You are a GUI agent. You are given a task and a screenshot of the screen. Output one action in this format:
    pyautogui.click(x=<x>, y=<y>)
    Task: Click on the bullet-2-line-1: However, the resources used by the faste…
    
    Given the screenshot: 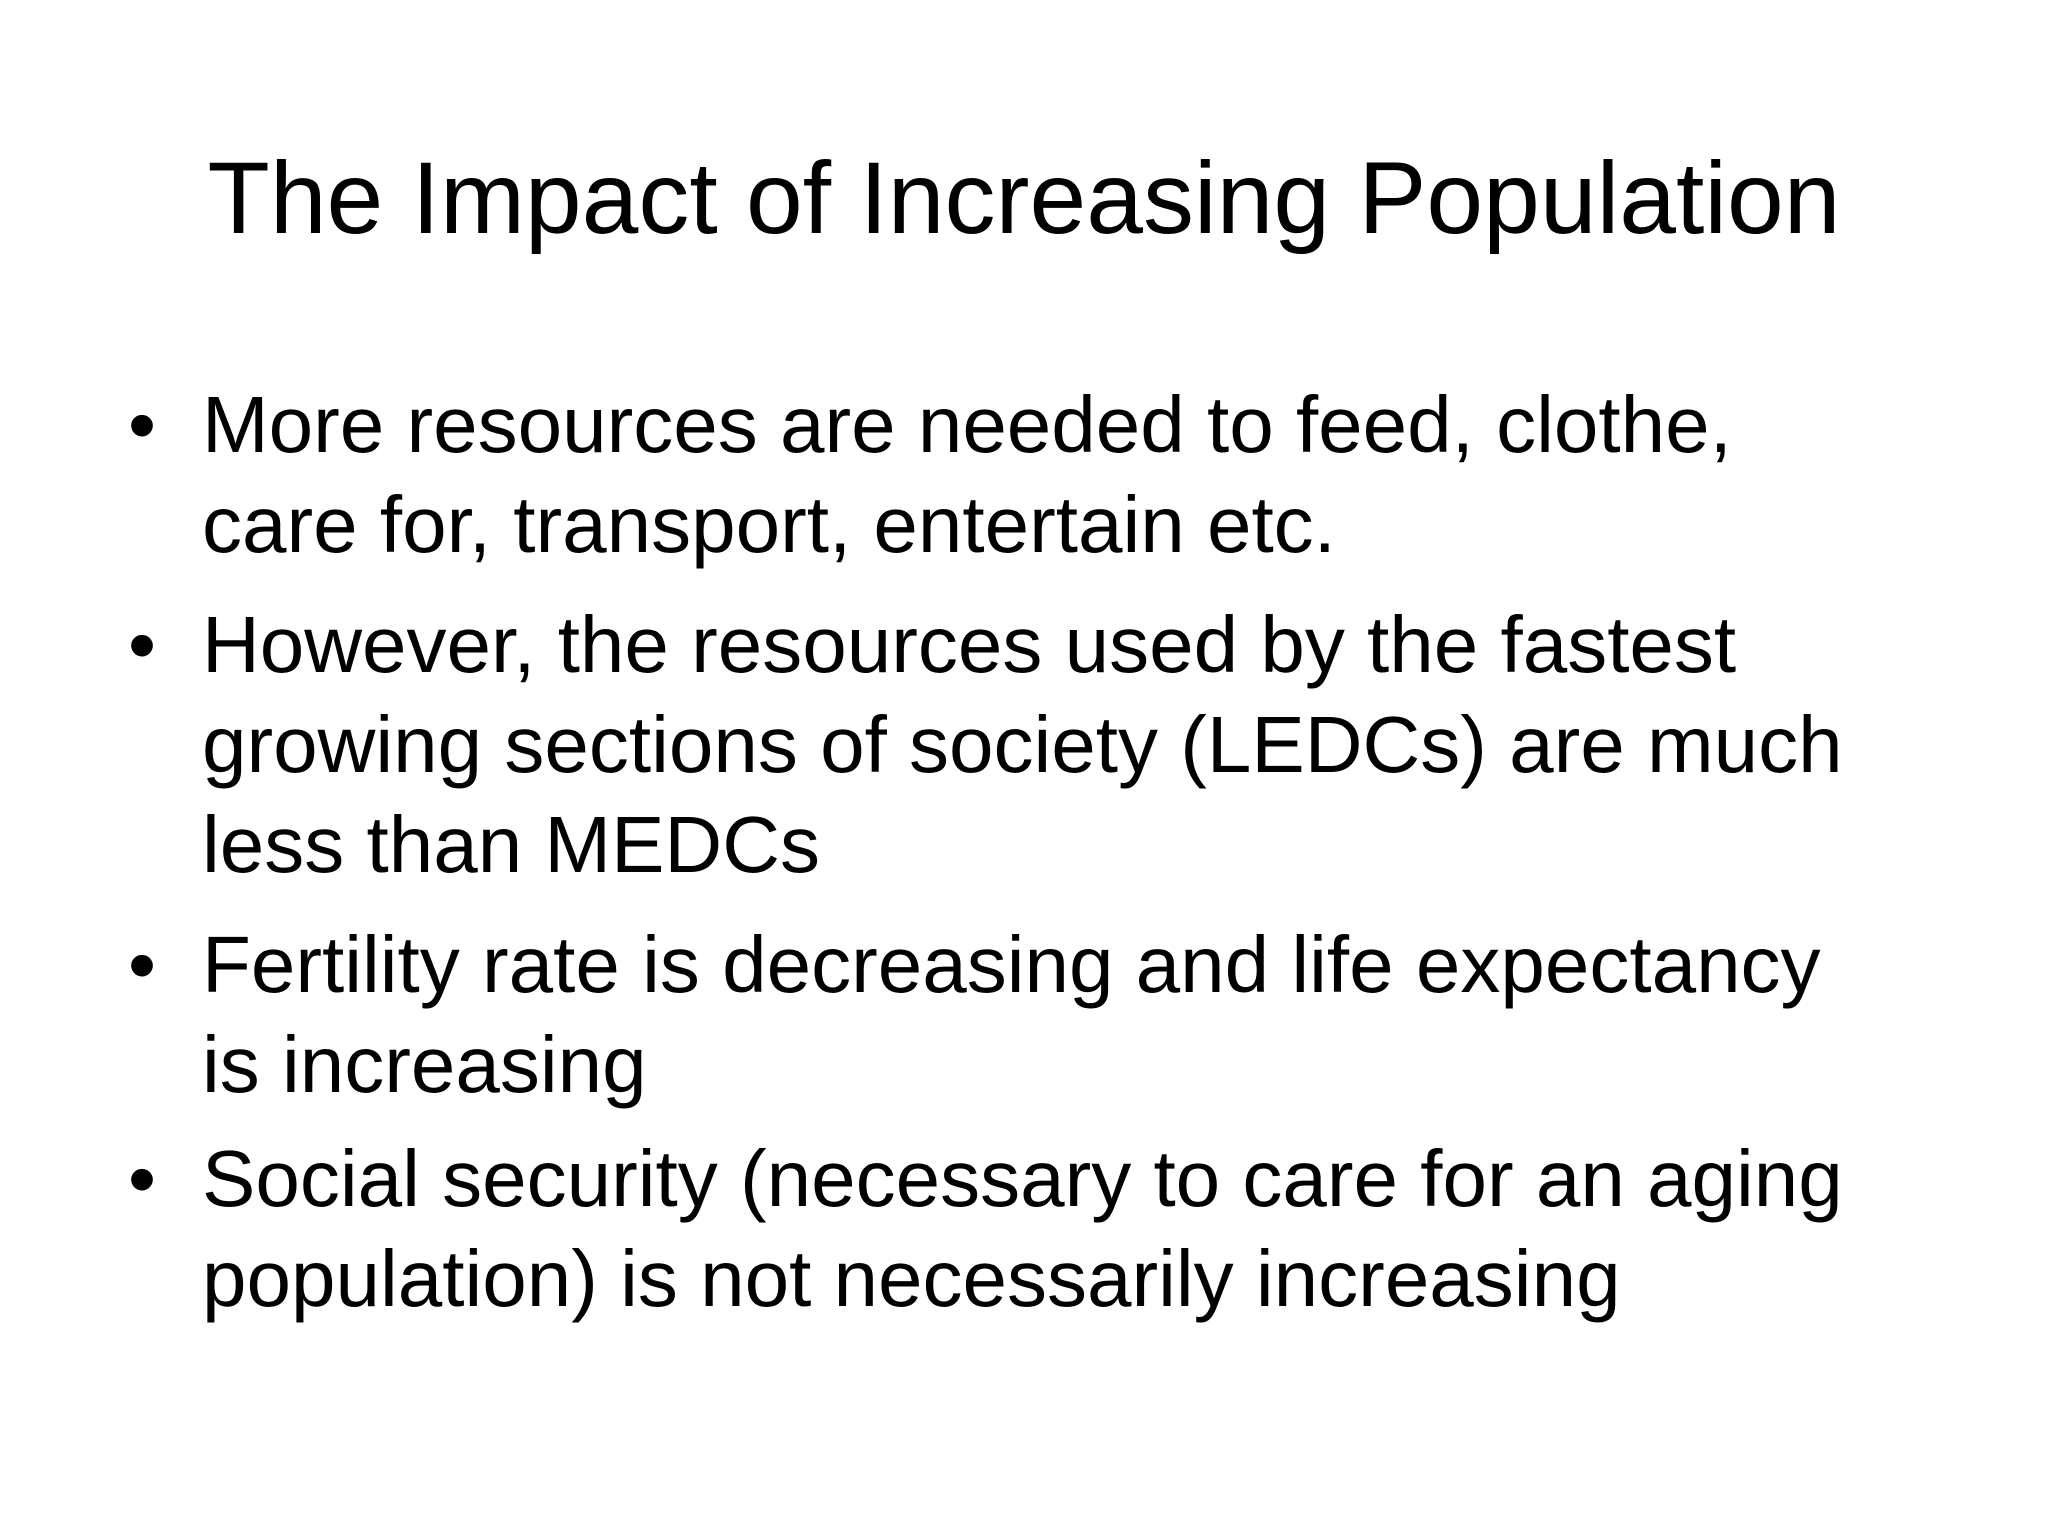 What is the action you would take?
    pyautogui.click(x=969, y=644)
    